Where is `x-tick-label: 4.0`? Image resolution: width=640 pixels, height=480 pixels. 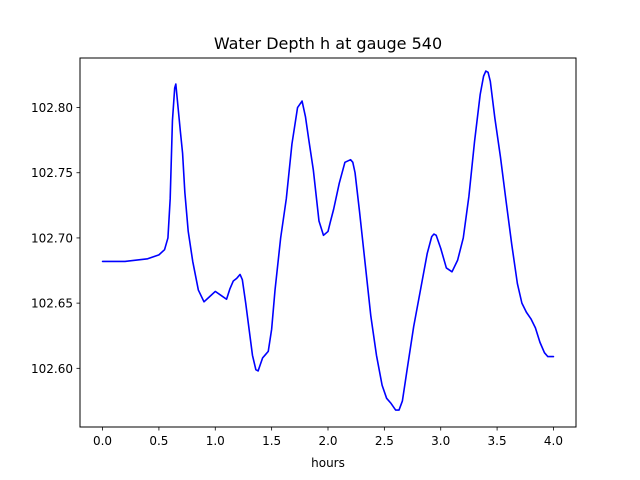
x-tick-label: 4.0 is located at coordinates (553, 441).